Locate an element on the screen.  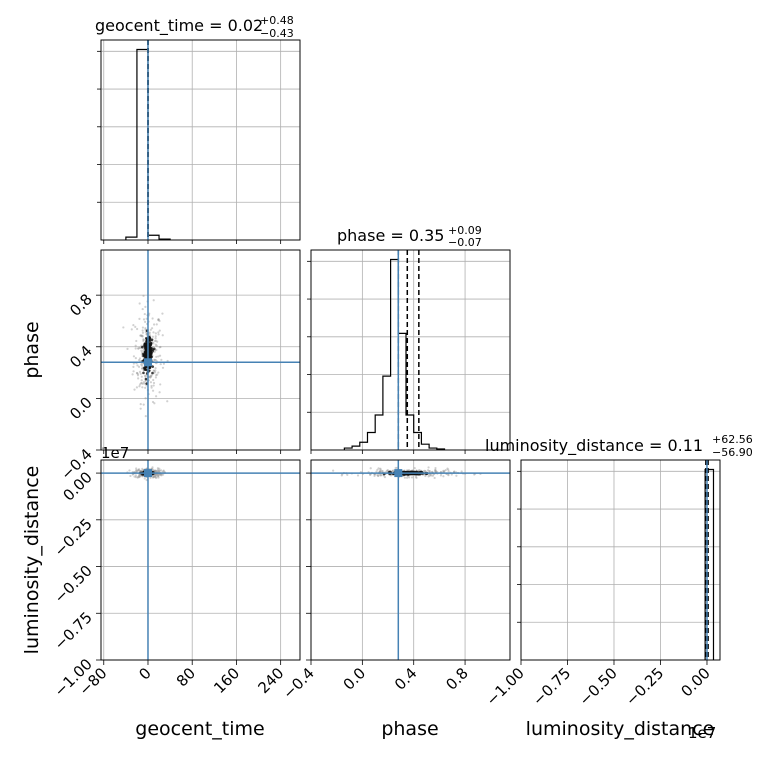
offset-text-y-luminosity-distance: 1e7 is located at coordinates (115, 453).